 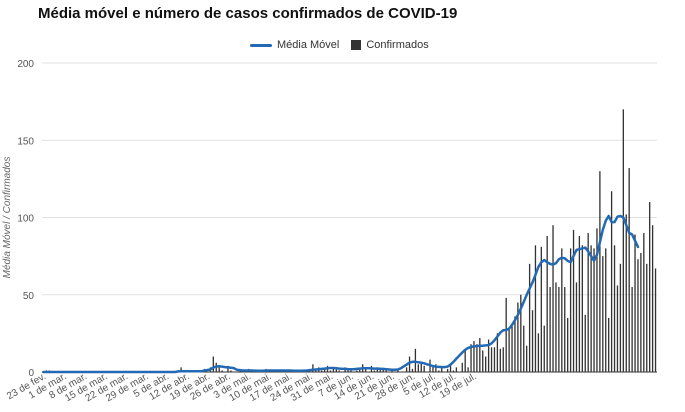 What do you see at coordinates (29, 296) in the screenshot?
I see `y-tick-label: 50` at bounding box center [29, 296].